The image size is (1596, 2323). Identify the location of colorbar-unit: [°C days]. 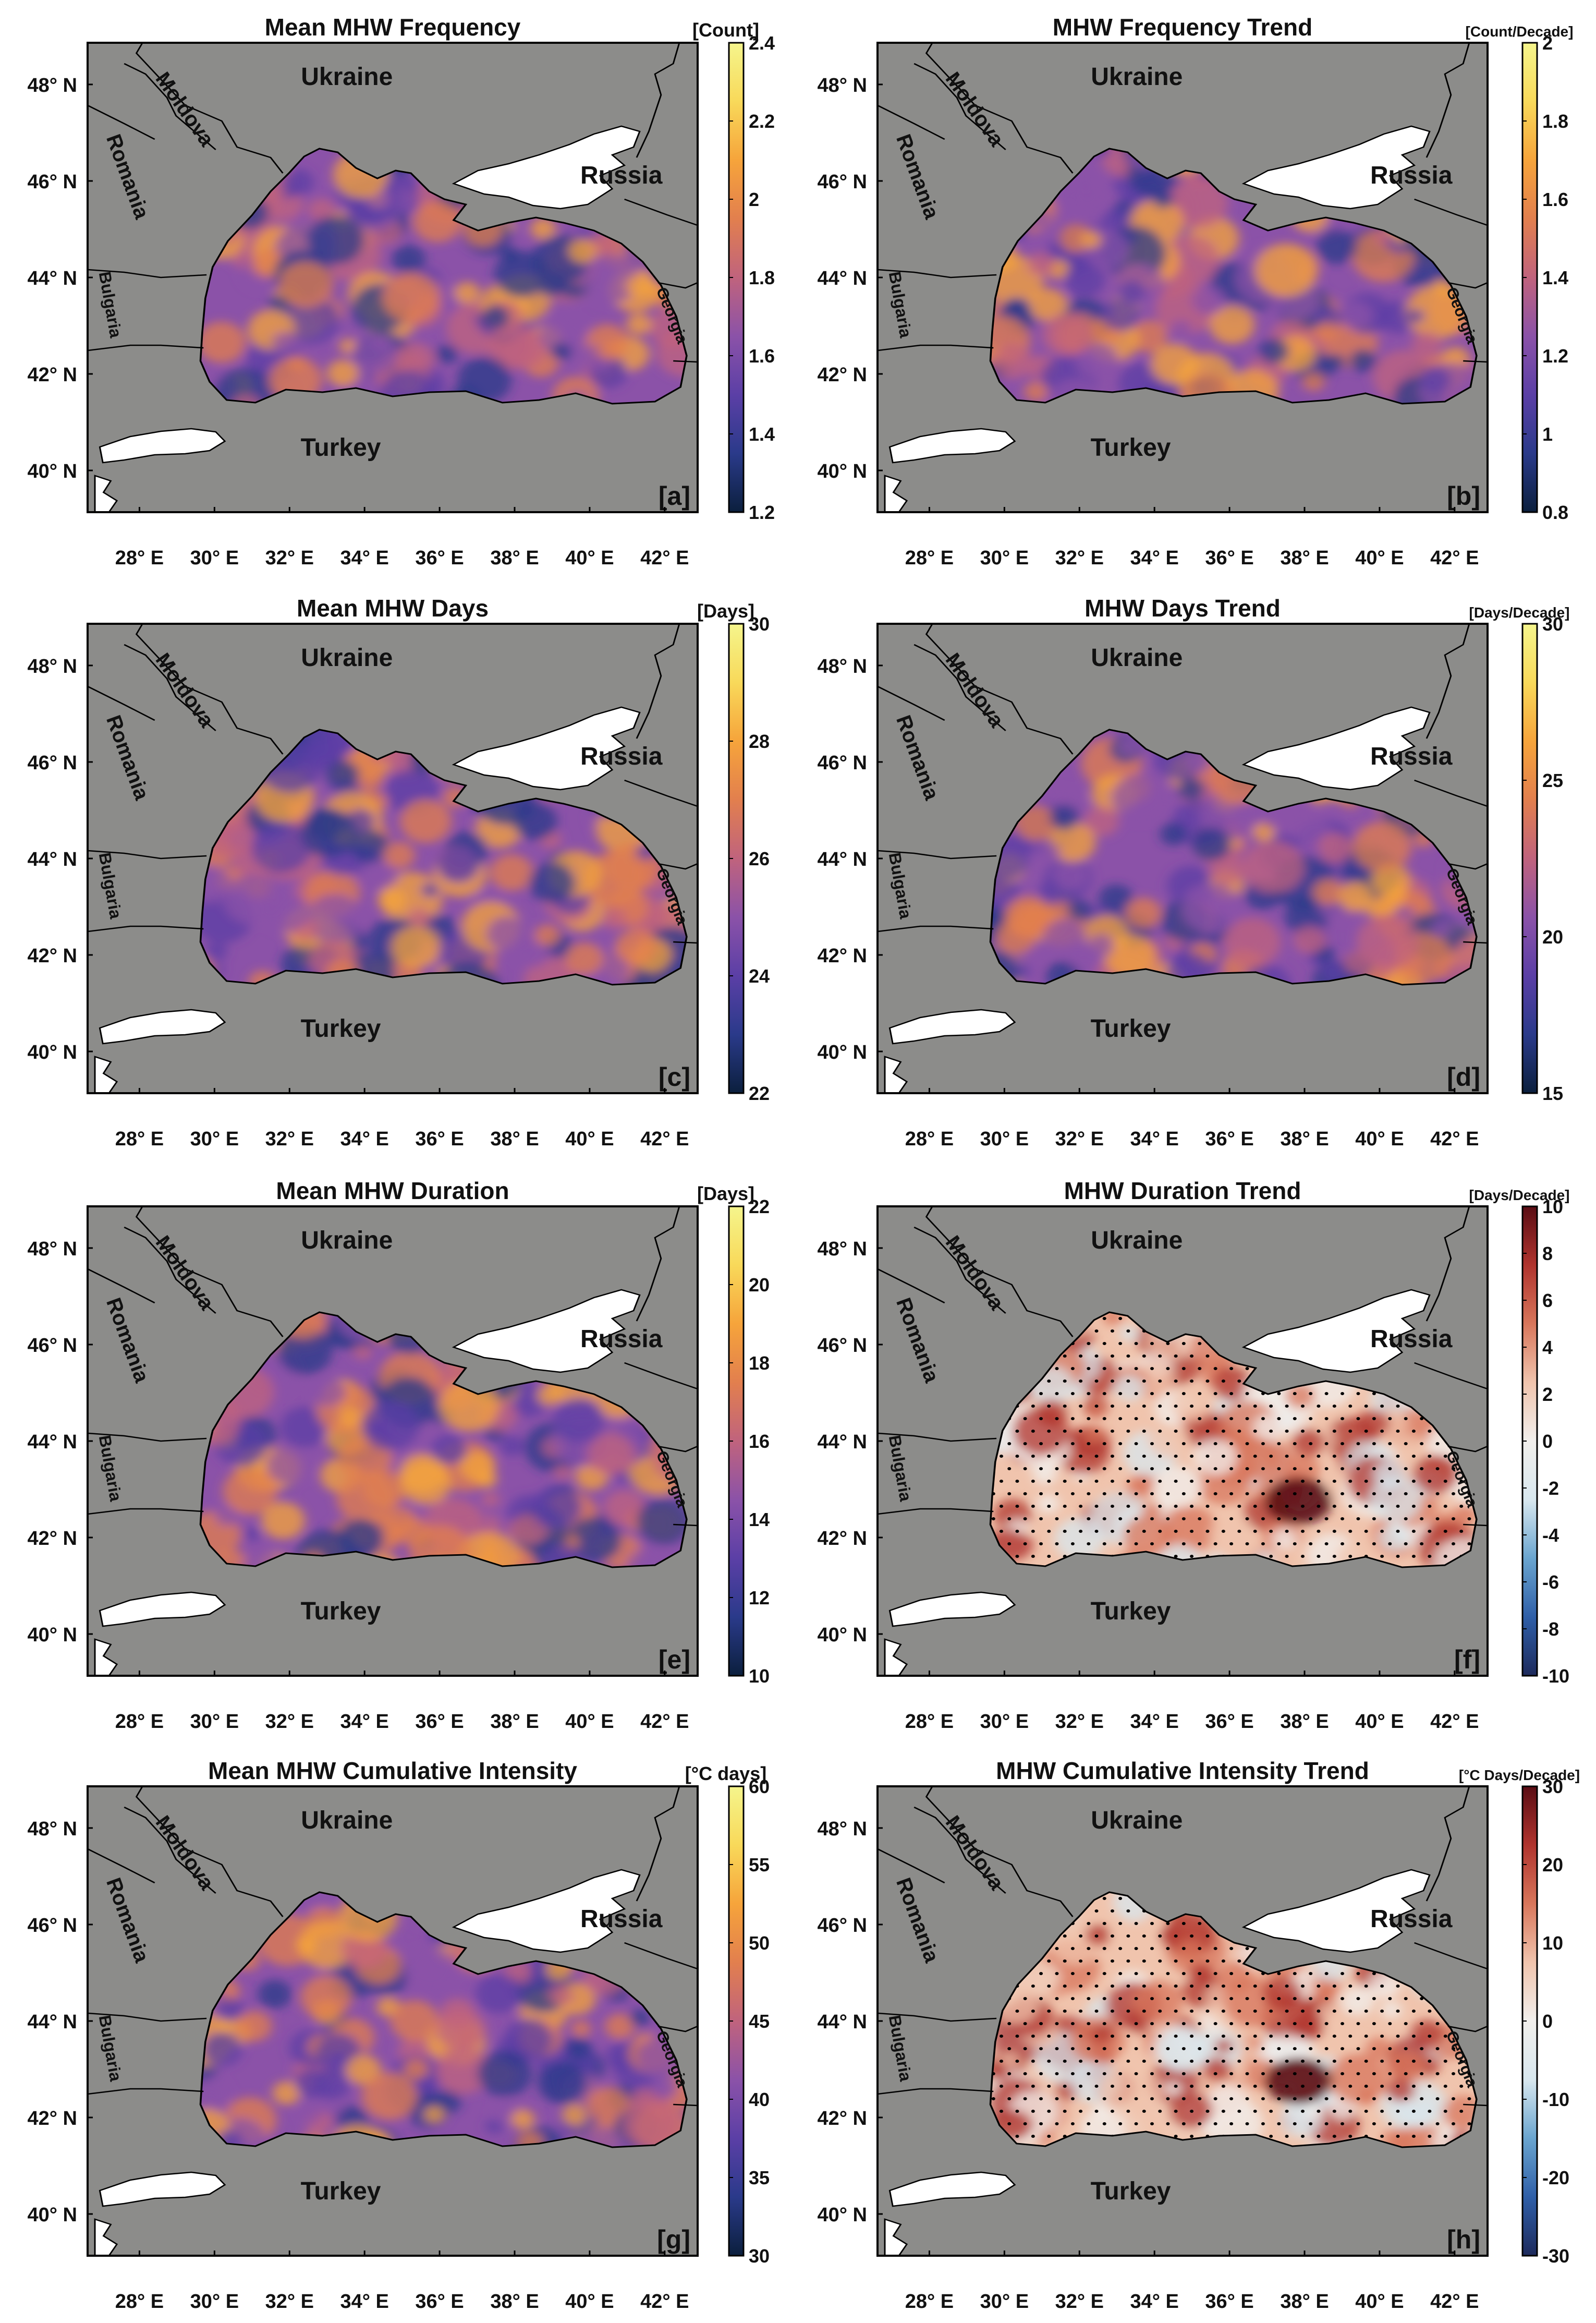
(725, 1773).